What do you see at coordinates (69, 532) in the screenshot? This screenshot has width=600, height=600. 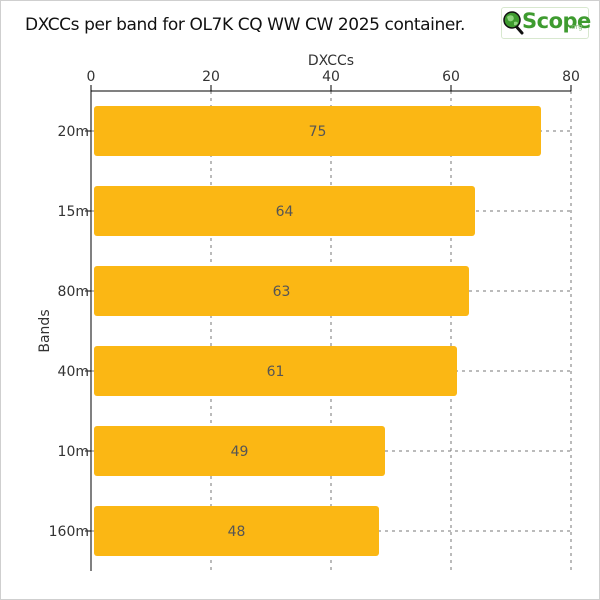 I see `y-tick-label: 160m` at bounding box center [69, 532].